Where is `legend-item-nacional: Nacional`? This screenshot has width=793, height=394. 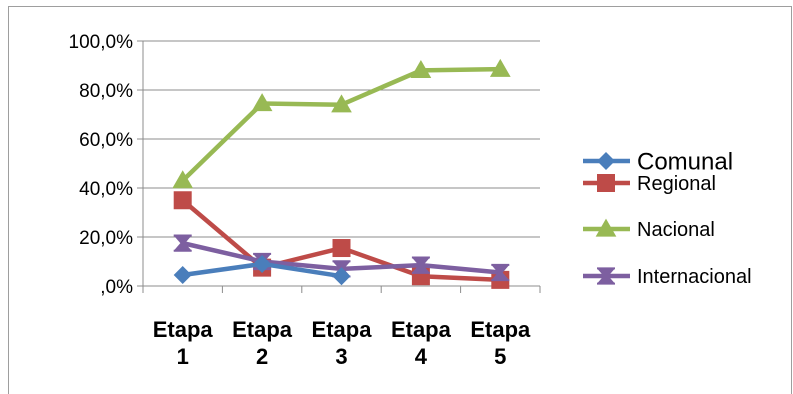 legend-item-nacional: Nacional is located at coordinates (649, 229).